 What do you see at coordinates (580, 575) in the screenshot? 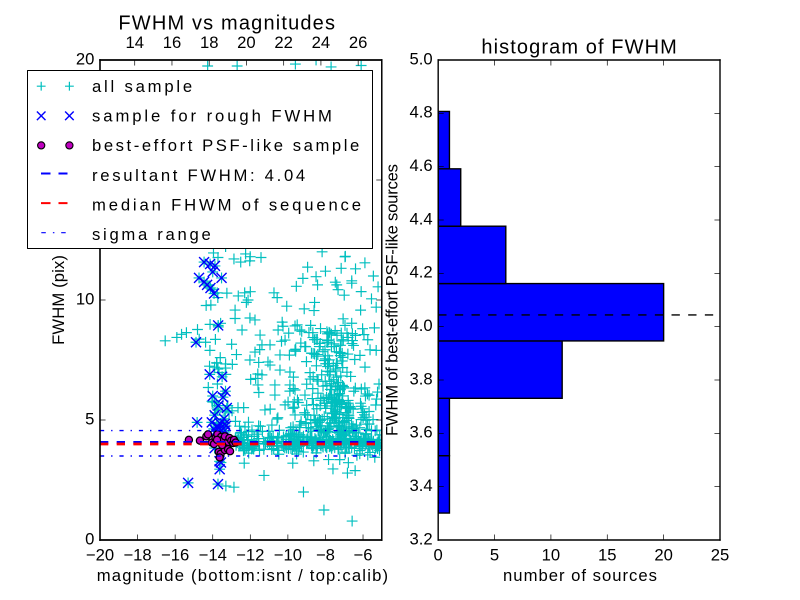
I see `svg-text: number of sources` at bounding box center [580, 575].